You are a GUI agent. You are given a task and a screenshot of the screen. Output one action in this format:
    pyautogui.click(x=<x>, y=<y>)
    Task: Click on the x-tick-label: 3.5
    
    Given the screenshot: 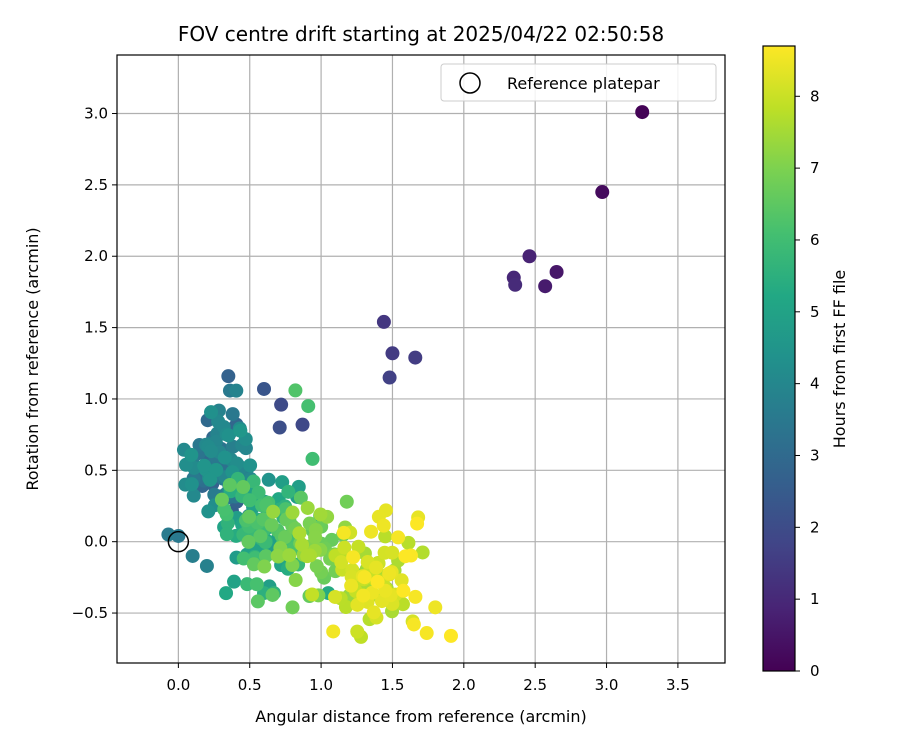 What is the action you would take?
    pyautogui.click(x=678, y=685)
    